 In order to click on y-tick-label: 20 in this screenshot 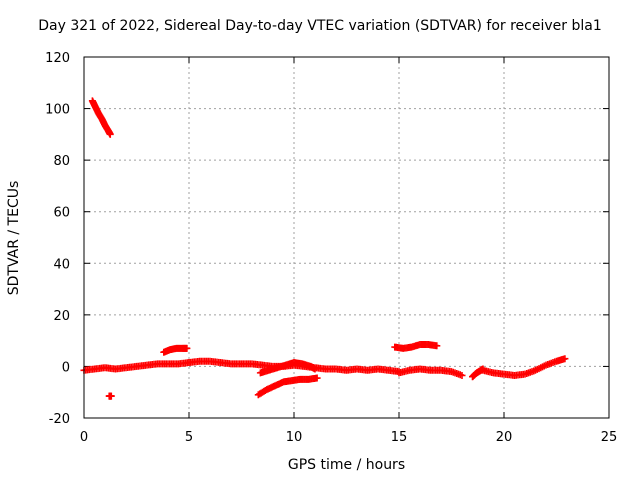, I will do `click(61, 316)`.